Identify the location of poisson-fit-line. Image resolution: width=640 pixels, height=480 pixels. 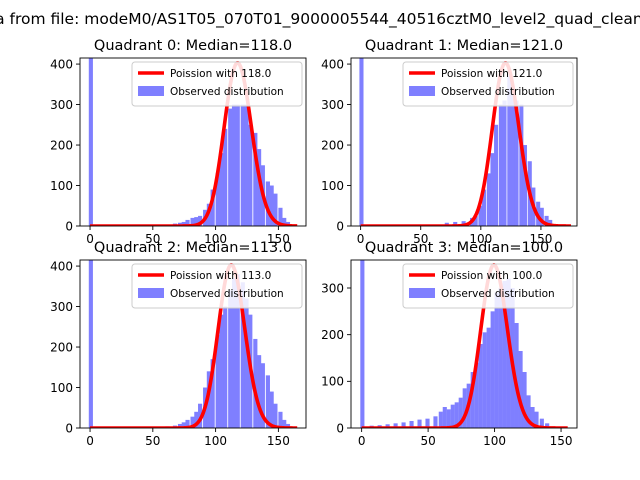
(466, 143).